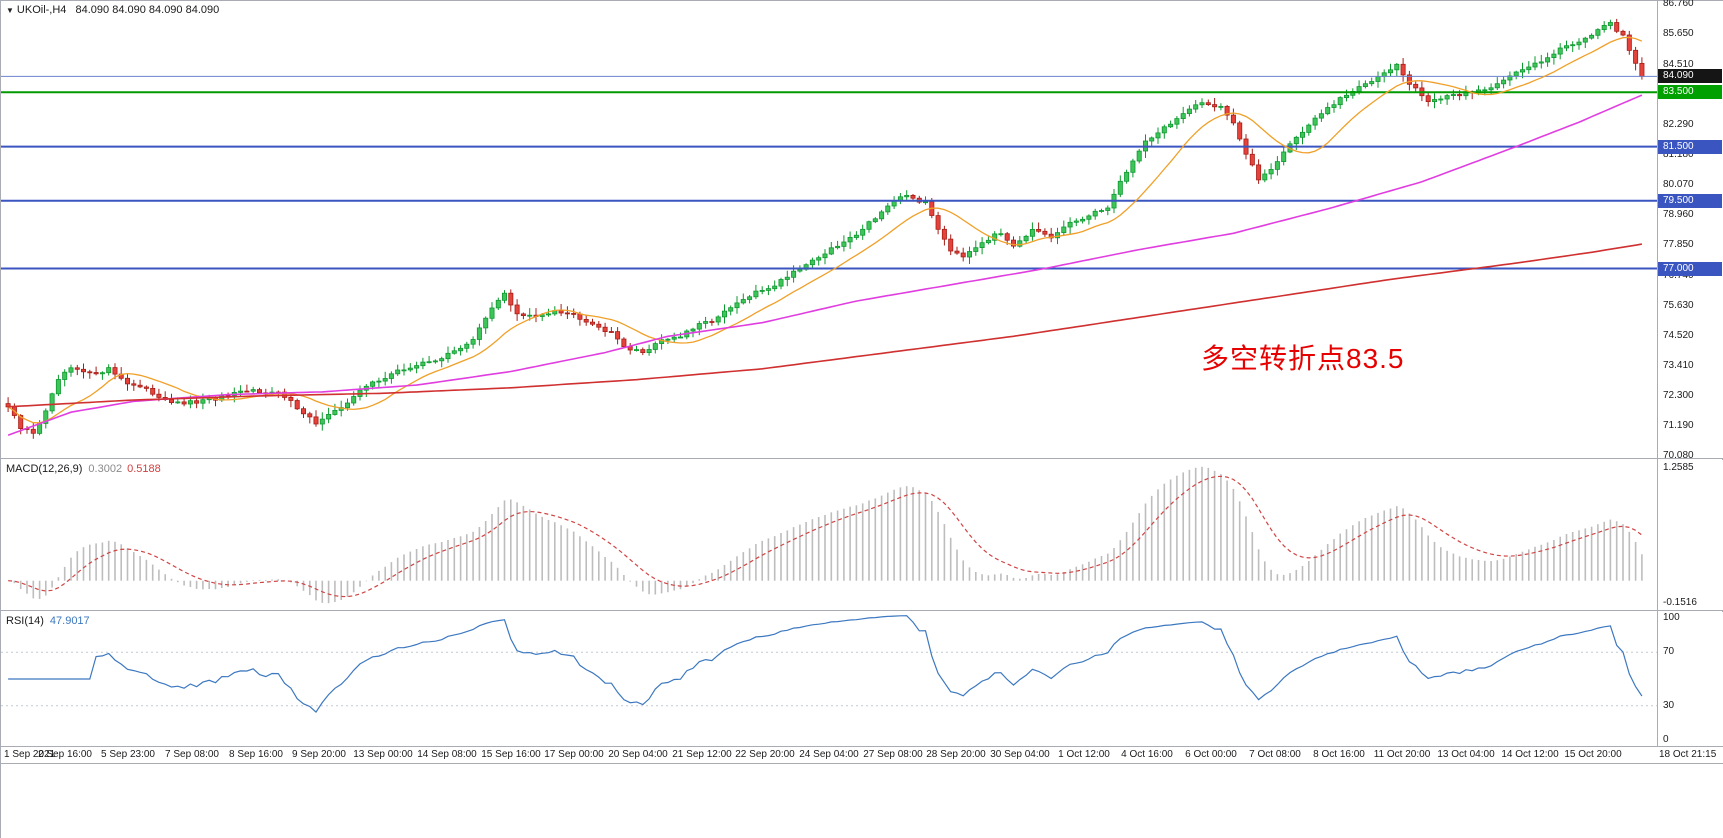  Describe the element at coordinates (1690, 269) in the screenshot. I see `price-level-badge: 77.000` at that location.